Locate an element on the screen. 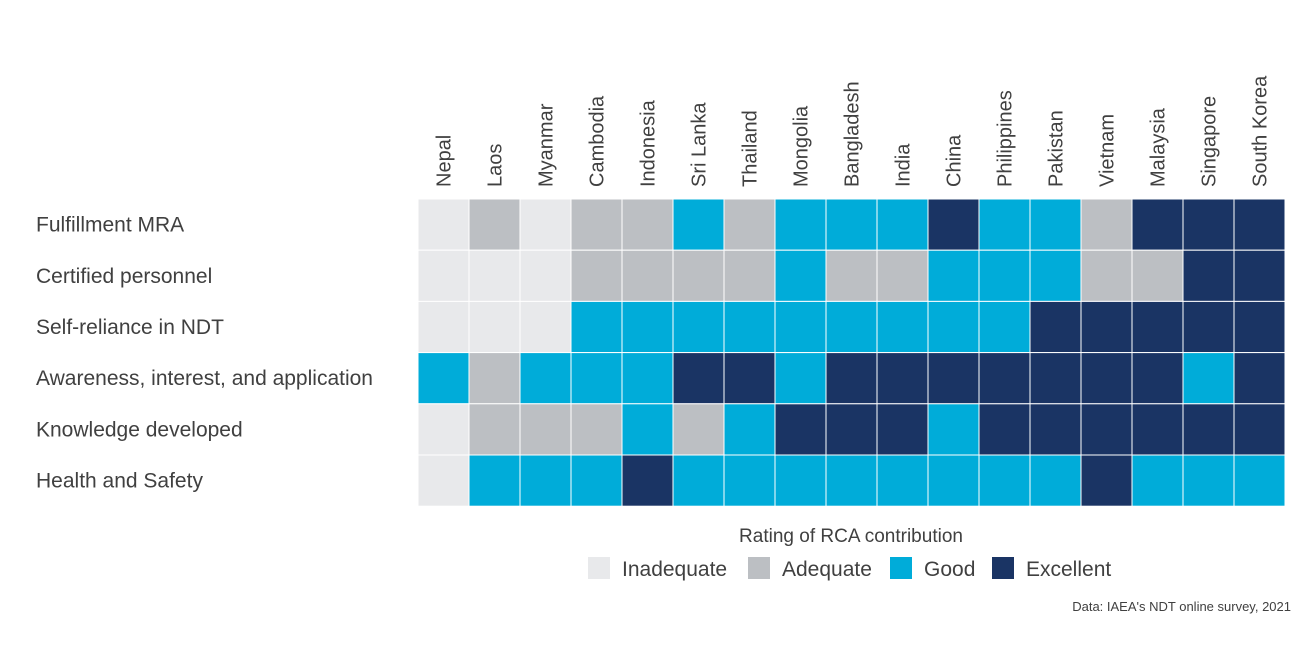 The height and width of the screenshot is (650, 1300). row-label-fulfillment-mra: Fulfillment MRA is located at coordinates (110, 225).